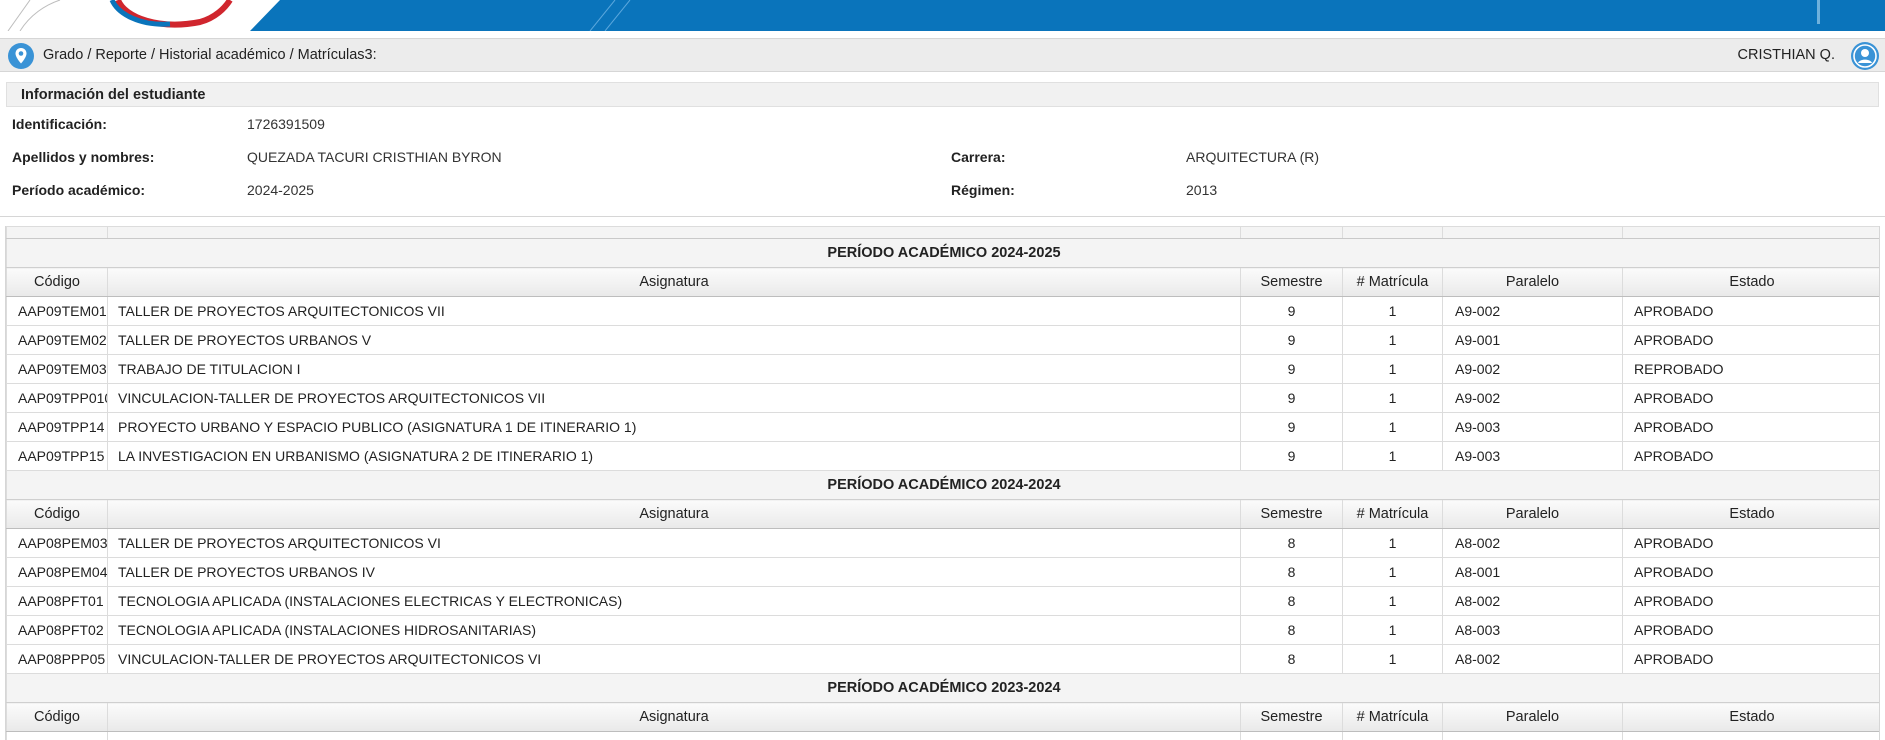  Describe the element at coordinates (978, 157) in the screenshot. I see `career-label: Carrera:` at that location.